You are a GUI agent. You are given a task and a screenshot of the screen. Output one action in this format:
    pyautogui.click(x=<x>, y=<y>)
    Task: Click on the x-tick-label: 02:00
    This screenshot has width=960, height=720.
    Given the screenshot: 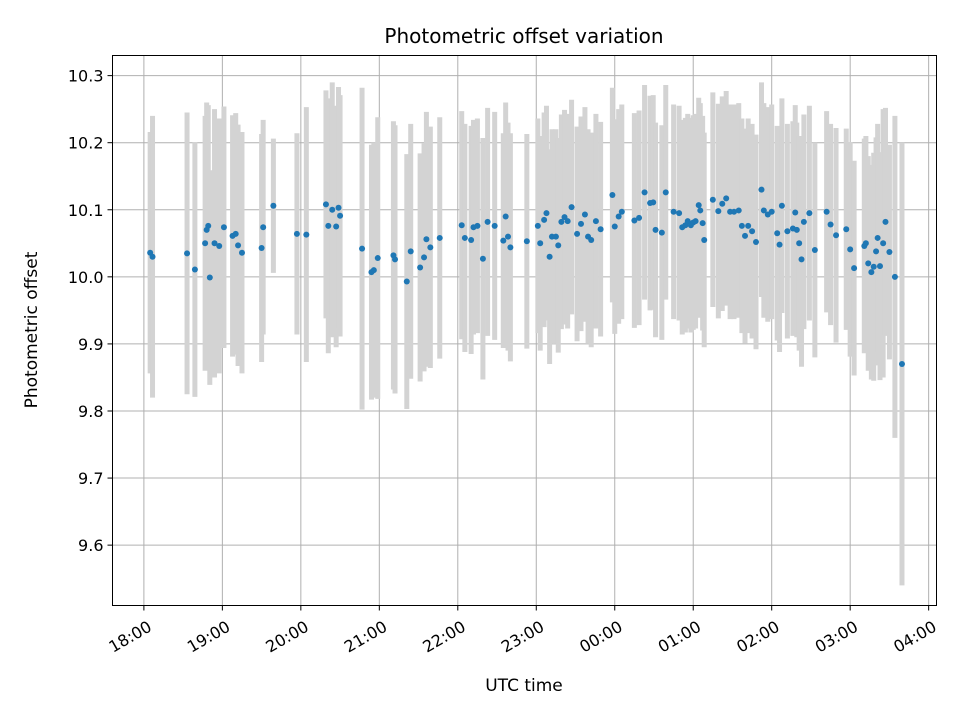 What is the action you would take?
    pyautogui.click(x=757, y=637)
    